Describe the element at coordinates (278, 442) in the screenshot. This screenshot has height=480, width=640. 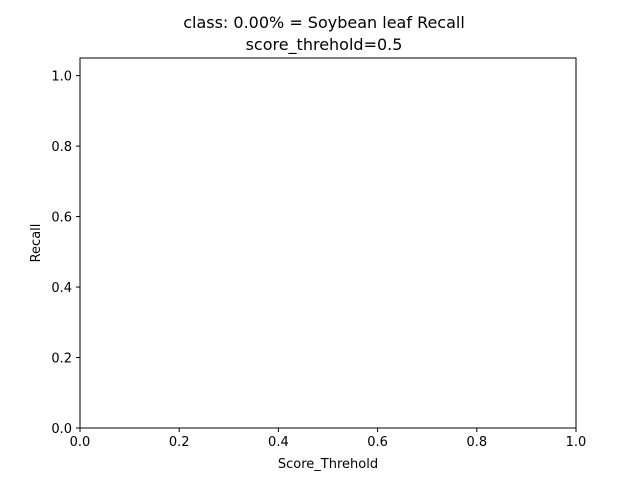
I see `x-tick-label: 0.4` at that location.